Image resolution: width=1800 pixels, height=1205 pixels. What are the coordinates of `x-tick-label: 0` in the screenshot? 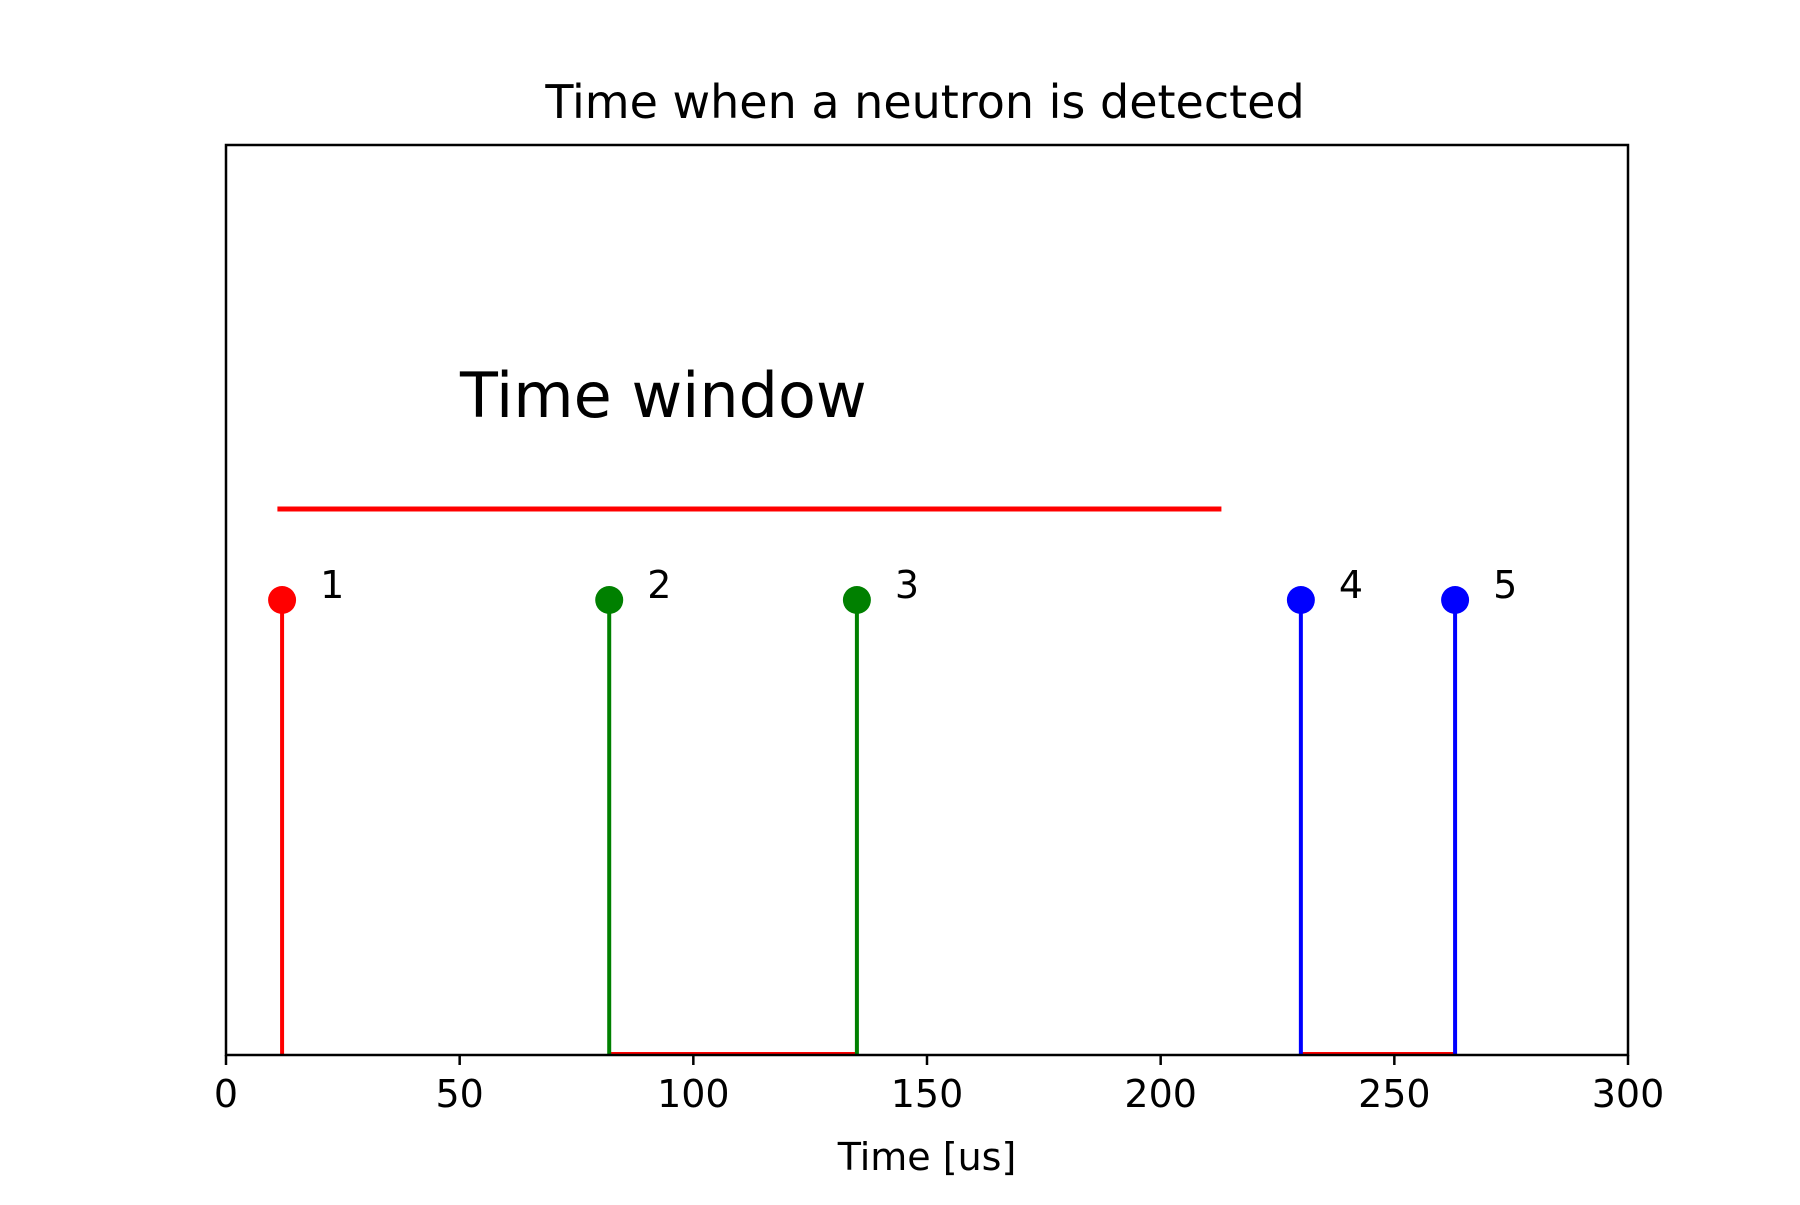 It's located at (226, 1094).